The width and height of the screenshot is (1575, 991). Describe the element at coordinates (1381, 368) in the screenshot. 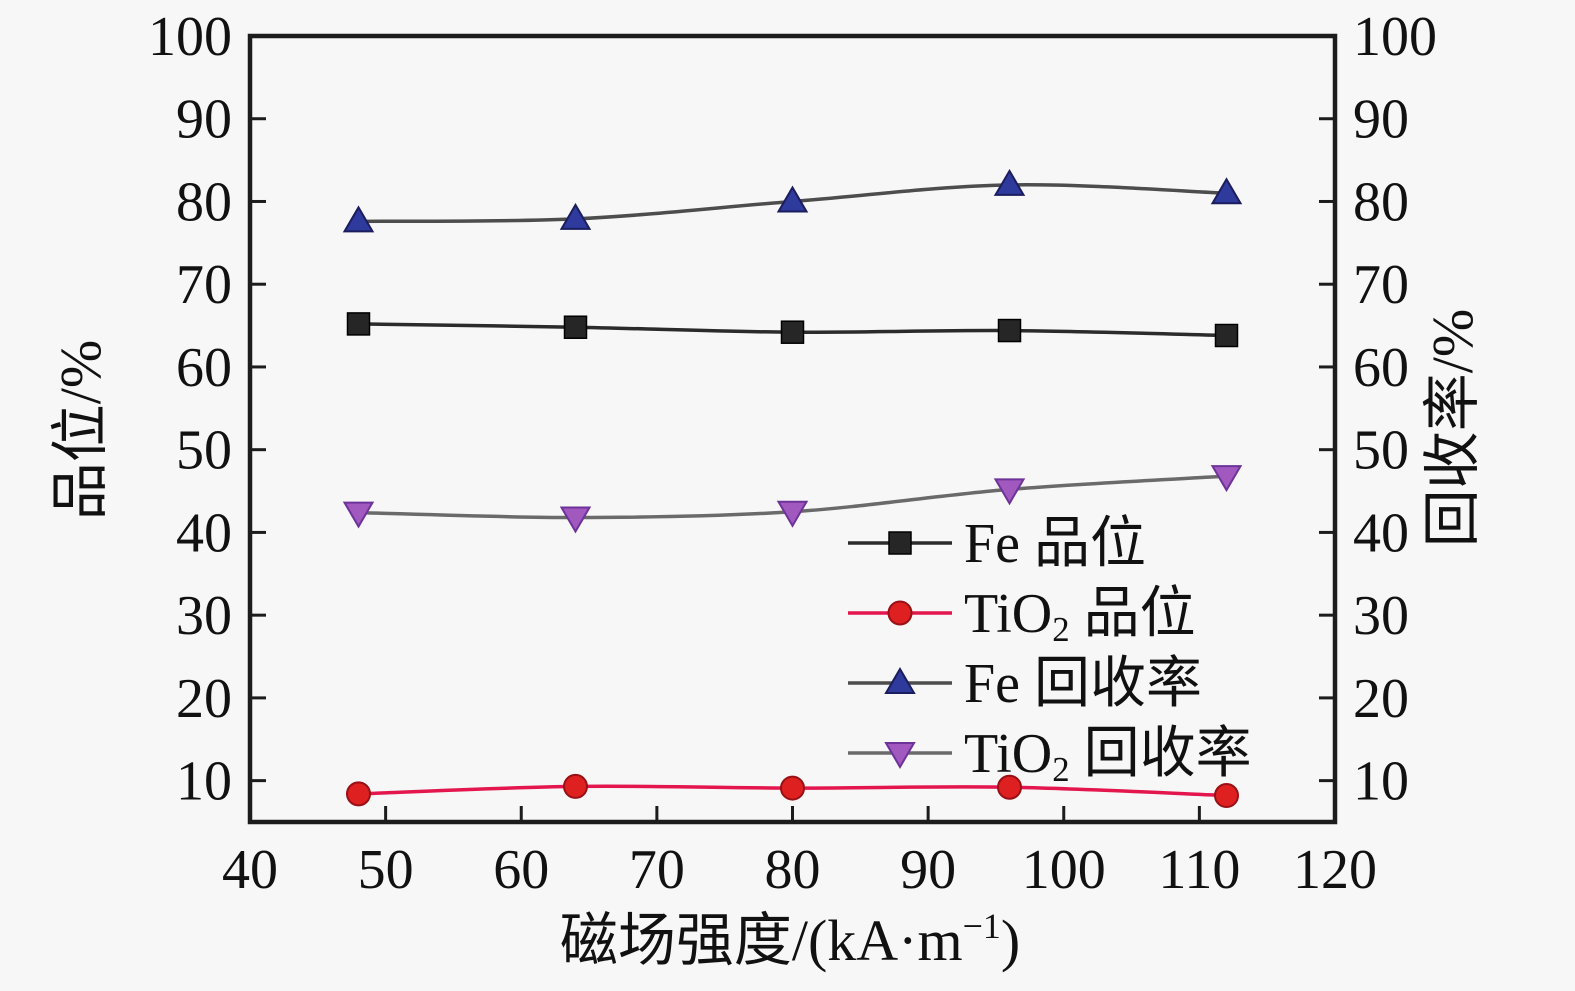

I see `y-axis-tick-label-right: 60` at that location.